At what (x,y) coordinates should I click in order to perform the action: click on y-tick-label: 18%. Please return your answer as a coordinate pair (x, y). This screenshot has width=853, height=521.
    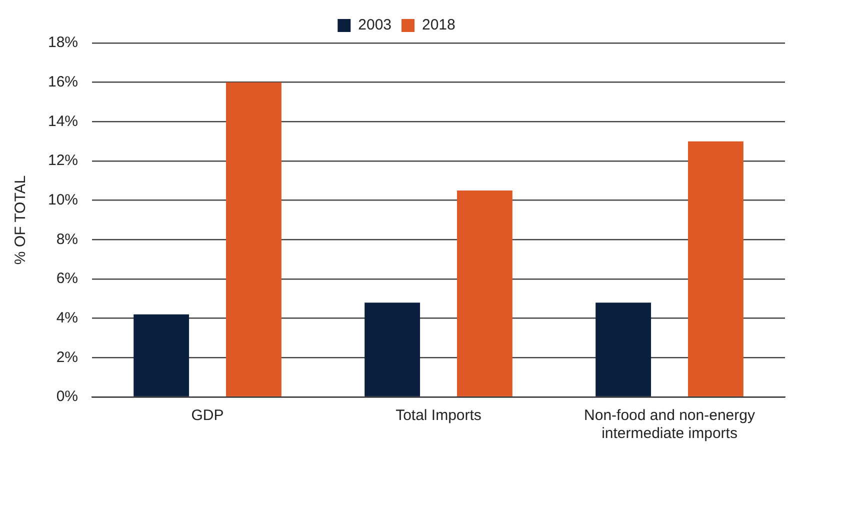
    Looking at the image, I should click on (63, 43).